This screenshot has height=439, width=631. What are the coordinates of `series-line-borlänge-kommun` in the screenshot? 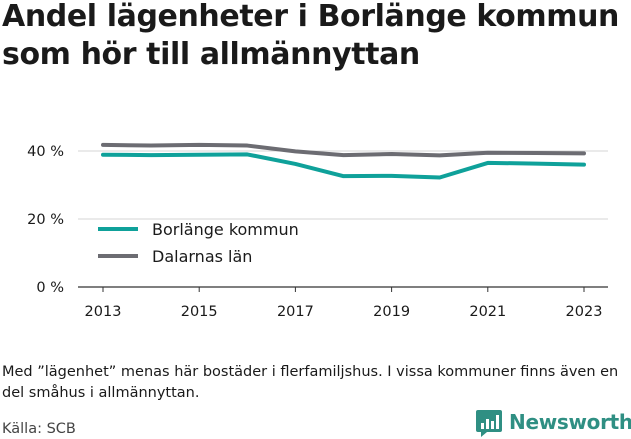 It's located at (343, 166).